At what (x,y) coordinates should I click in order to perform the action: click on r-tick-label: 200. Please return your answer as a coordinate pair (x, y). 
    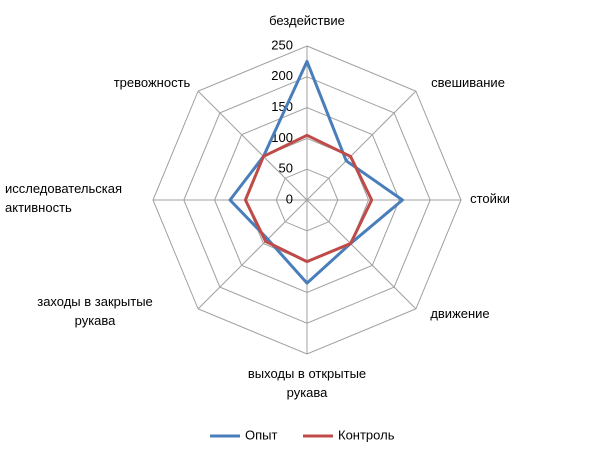
    Looking at the image, I should click on (282, 75).